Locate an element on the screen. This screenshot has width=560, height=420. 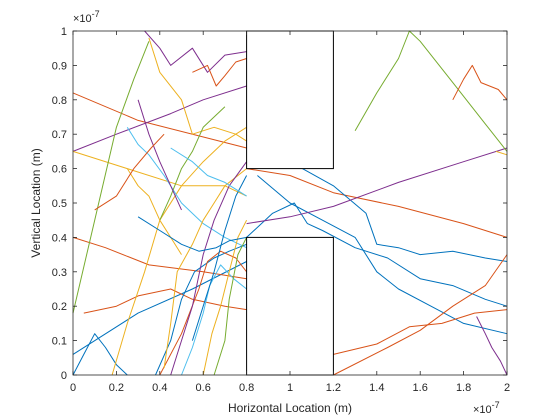
x-axis-title: Horizontal Location (m) is located at coordinates (290, 408).